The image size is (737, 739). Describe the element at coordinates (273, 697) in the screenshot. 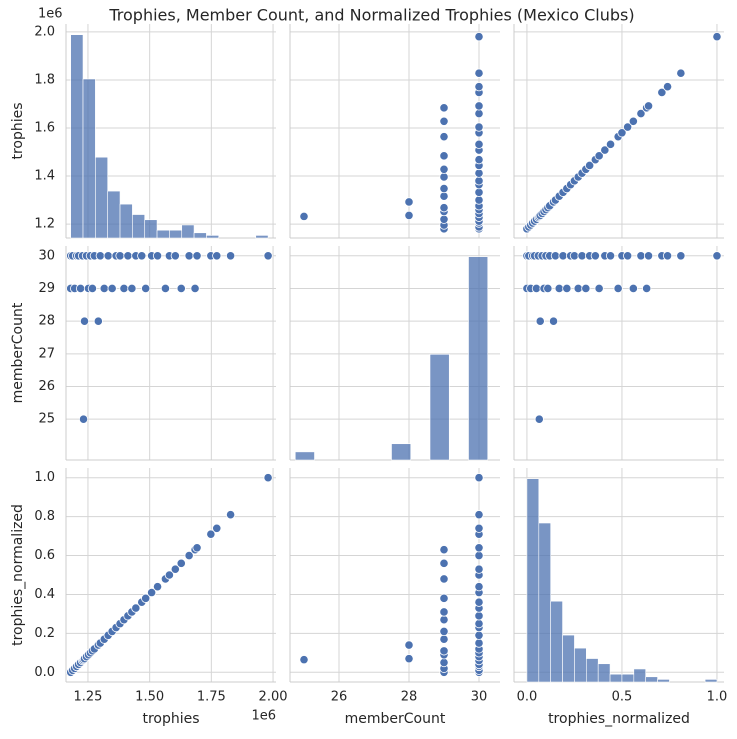

I see `x-tick-label: 2.00` at that location.